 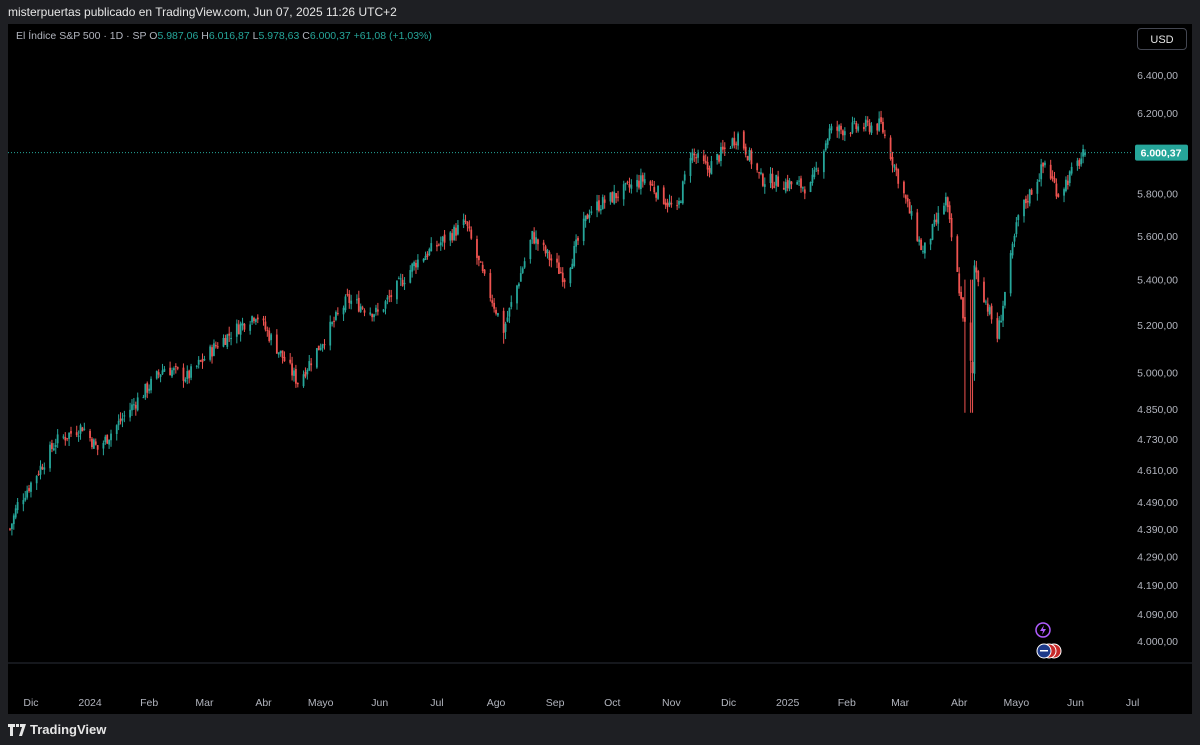 What do you see at coordinates (392, 36) in the screenshot?
I see `change-value: +61,08 (+1,03%)` at bounding box center [392, 36].